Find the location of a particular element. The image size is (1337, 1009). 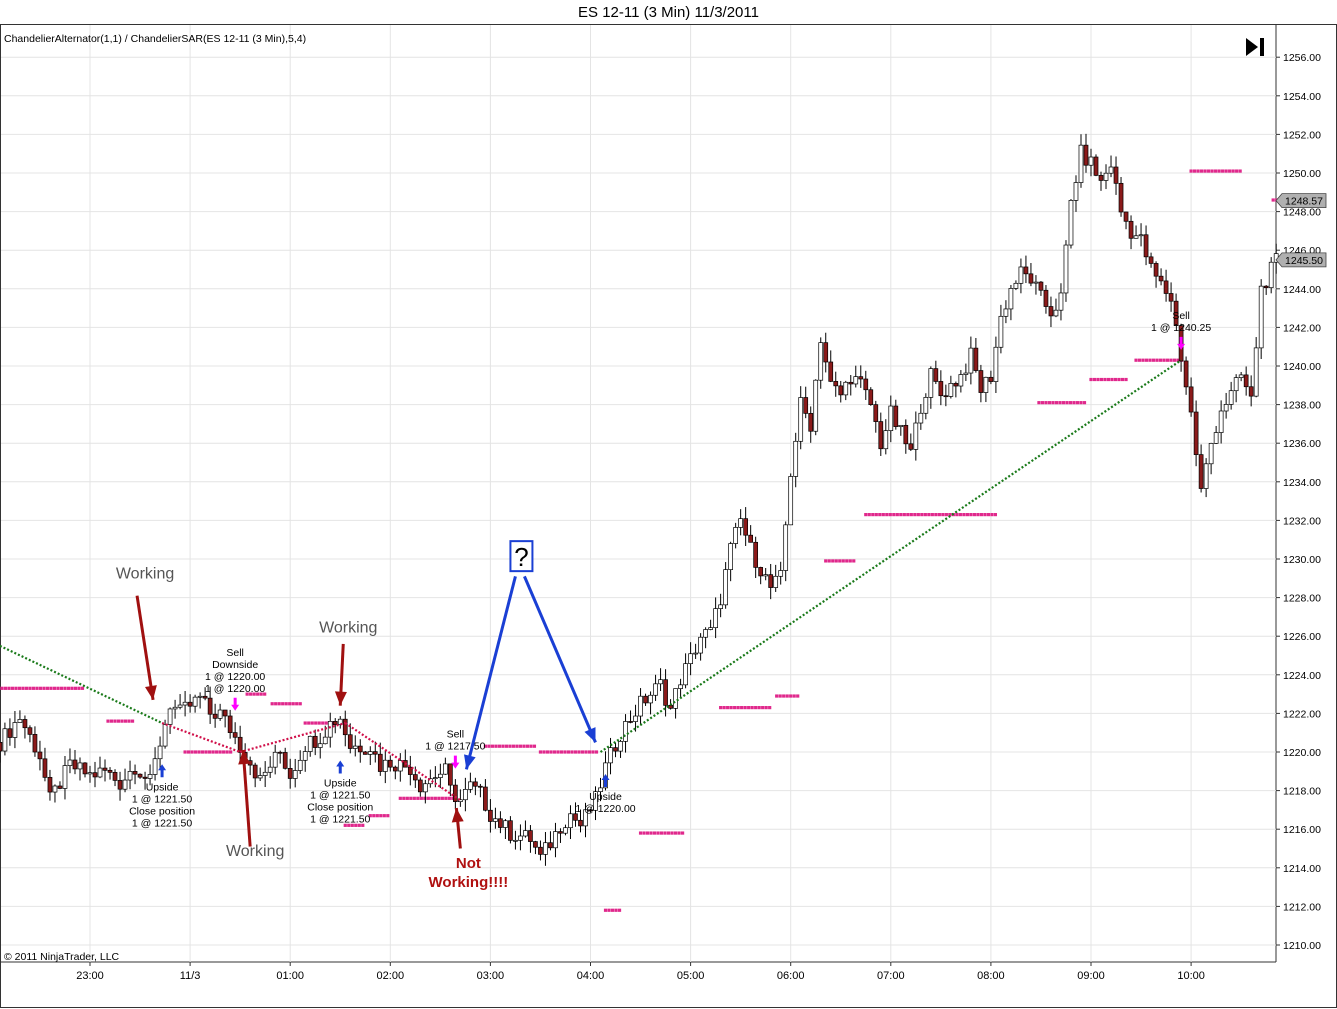

trade-label: Sell is located at coordinates (456, 735).